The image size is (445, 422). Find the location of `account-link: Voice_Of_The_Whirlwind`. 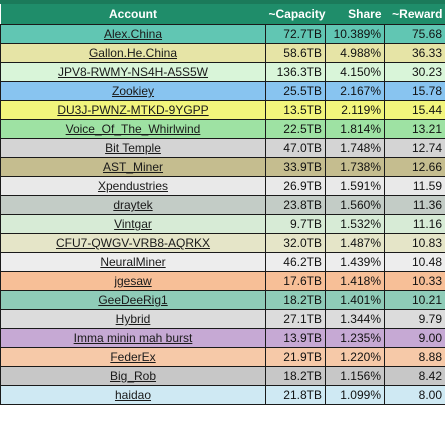

account-link: Voice_Of_The_Whirlwind is located at coordinates (133, 129).